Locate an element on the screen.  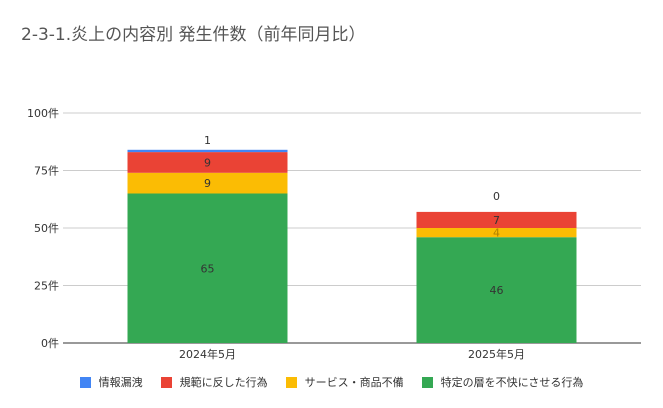
legend-item: 規範に反した行為 is located at coordinates (214, 382).